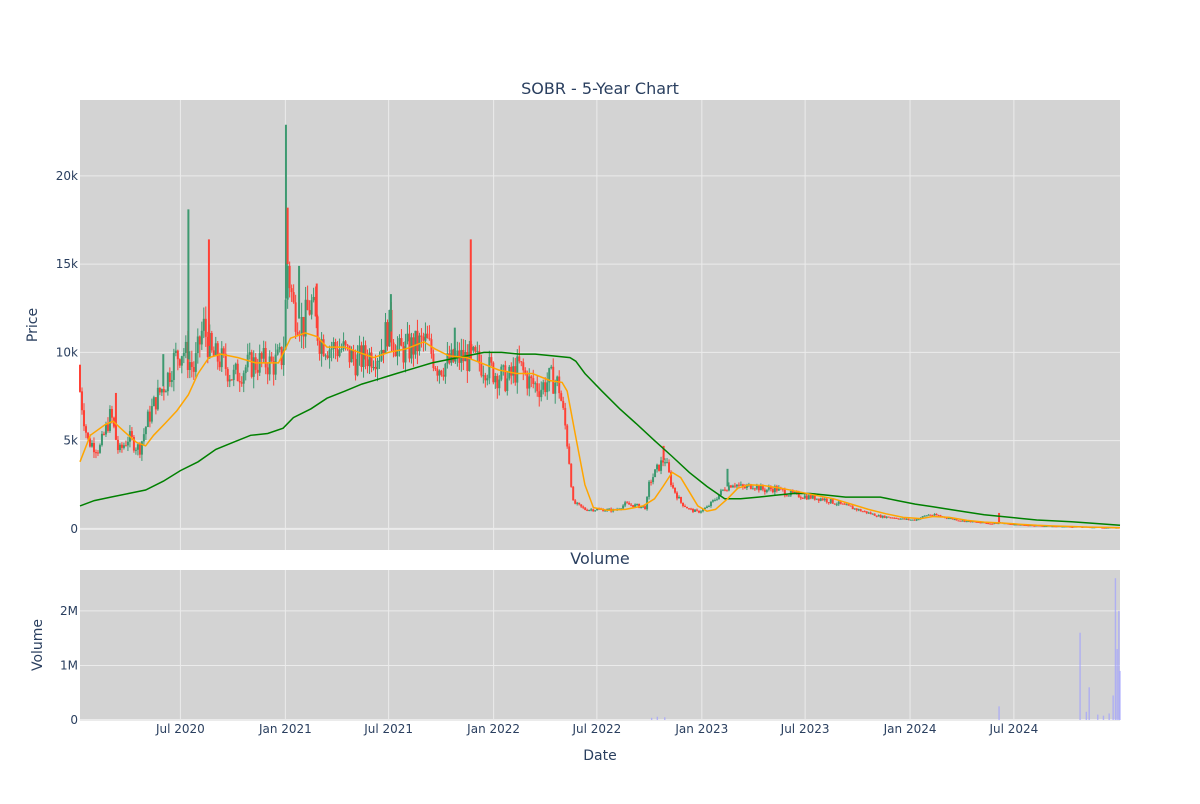 The image size is (1200, 804). What do you see at coordinates (885, 649) in the screenshot?
I see `volume-bars` at bounding box center [885, 649].